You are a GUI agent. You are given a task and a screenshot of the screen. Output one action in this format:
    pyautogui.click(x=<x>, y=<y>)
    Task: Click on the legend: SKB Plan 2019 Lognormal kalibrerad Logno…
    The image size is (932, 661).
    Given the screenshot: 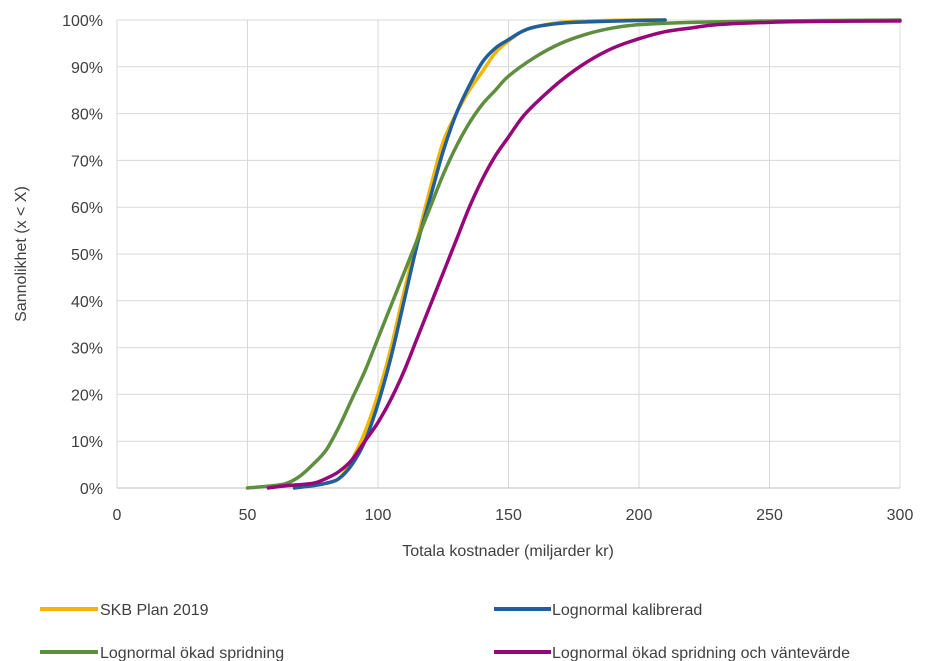 What is the action you would take?
    pyautogui.click(x=445, y=631)
    